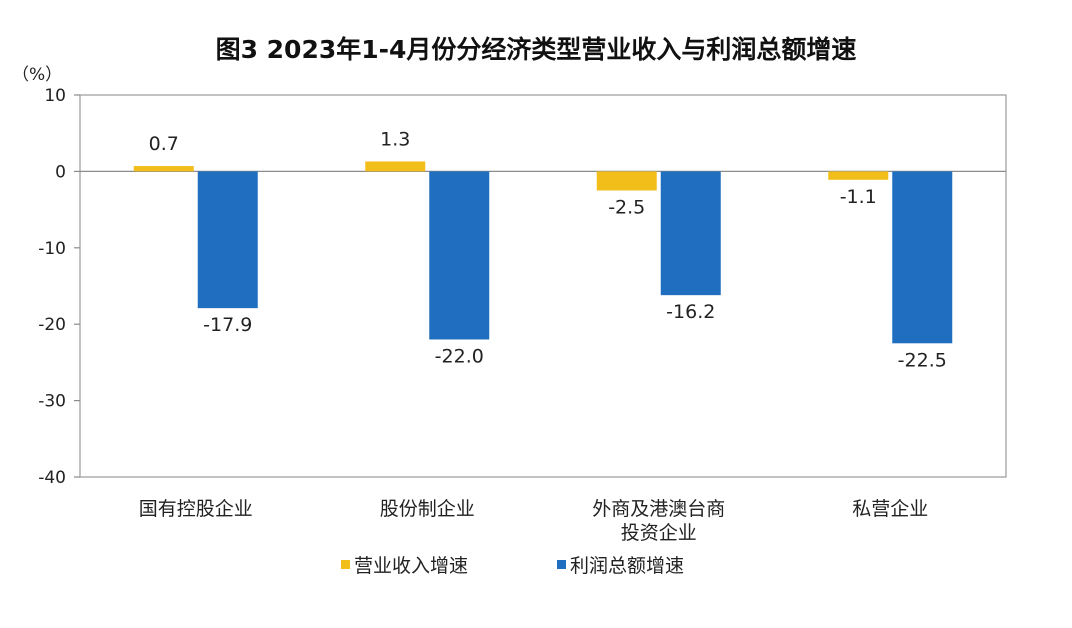 The image size is (1072, 628). Describe the element at coordinates (164, 144) in the screenshot. I see `data-label: 0.7` at that location.